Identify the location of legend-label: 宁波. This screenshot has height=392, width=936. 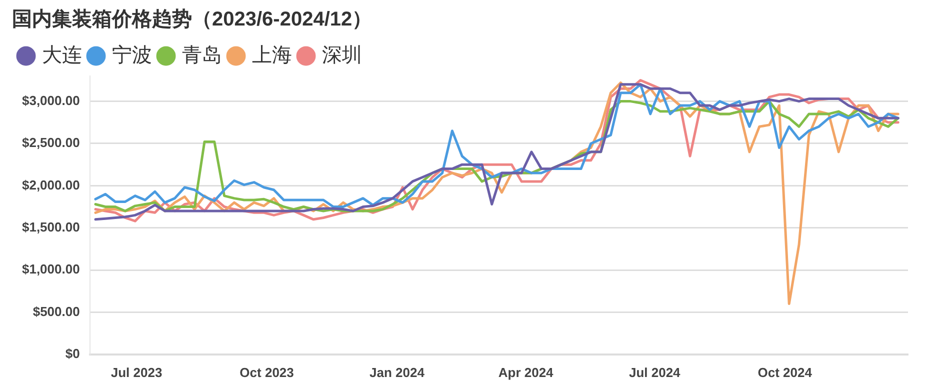
(132, 55).